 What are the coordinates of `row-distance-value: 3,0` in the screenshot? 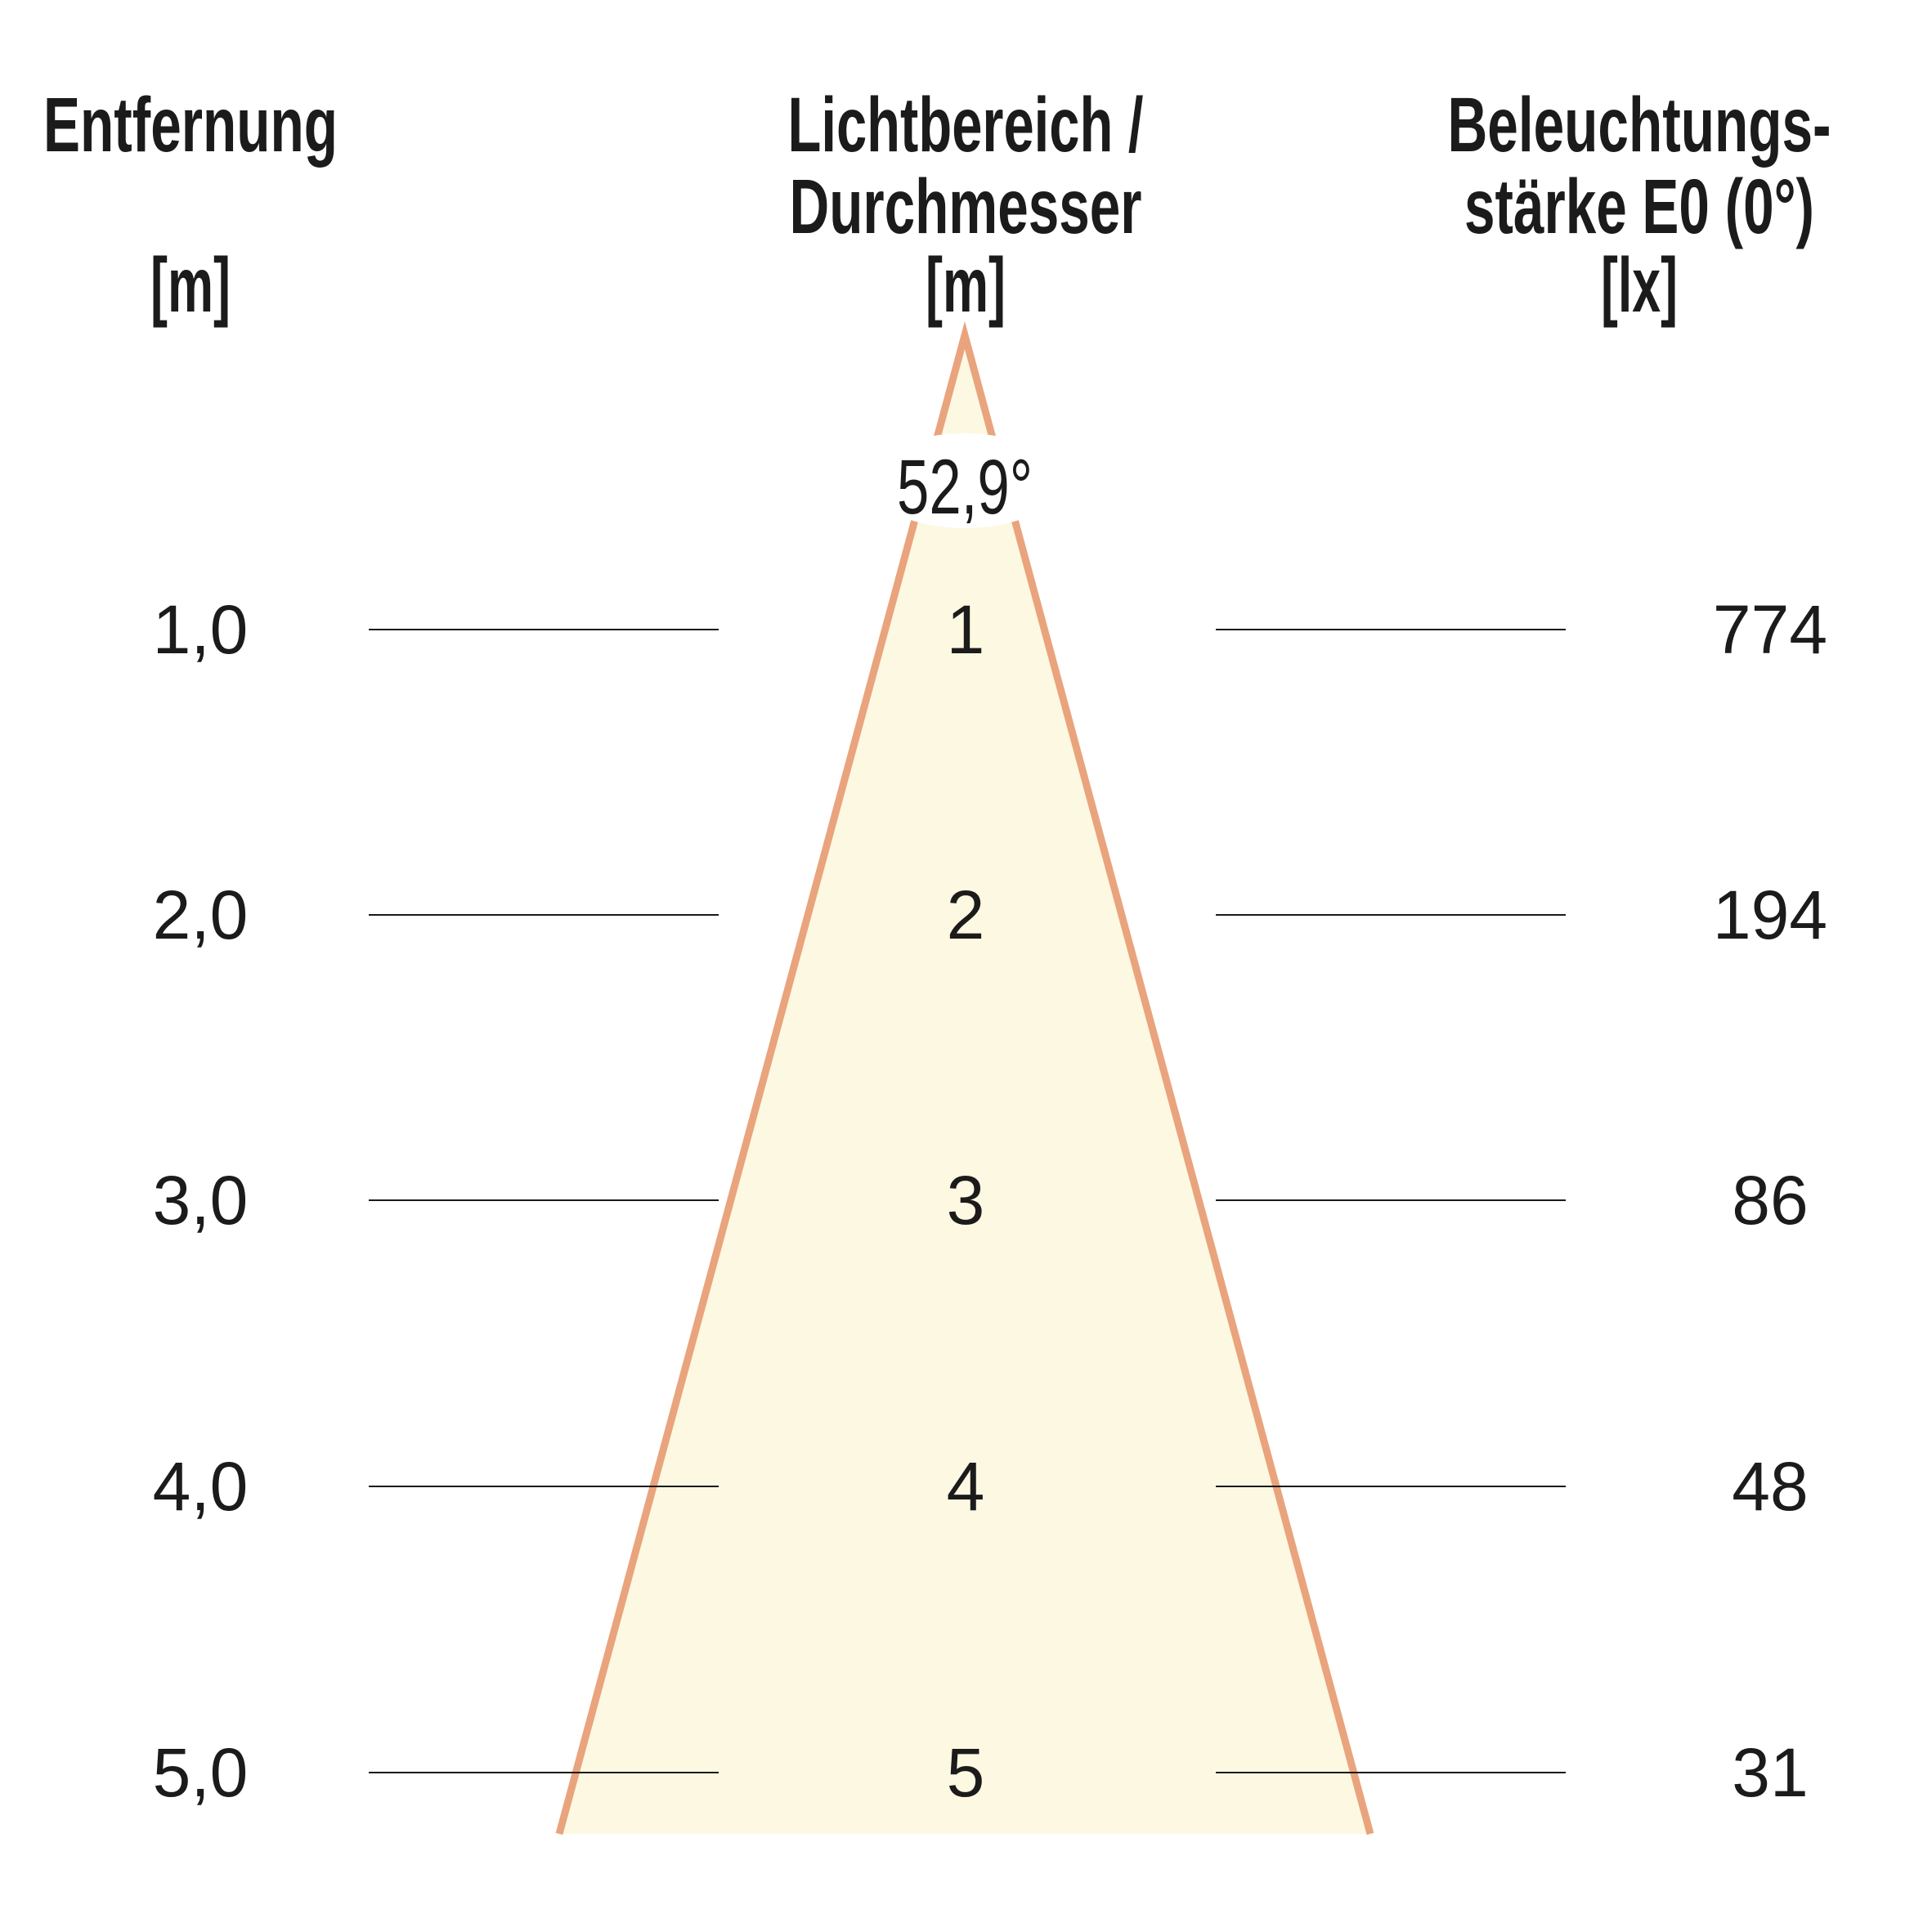 It's located at (201, 1200).